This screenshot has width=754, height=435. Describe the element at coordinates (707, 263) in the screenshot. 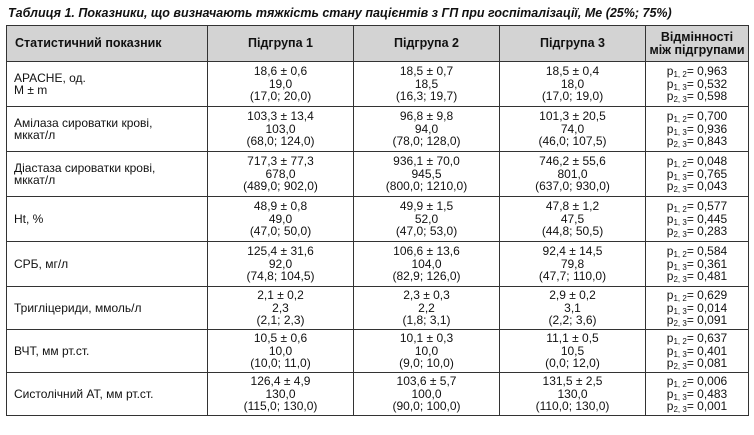

I see `p-number: = 0,361` at that location.